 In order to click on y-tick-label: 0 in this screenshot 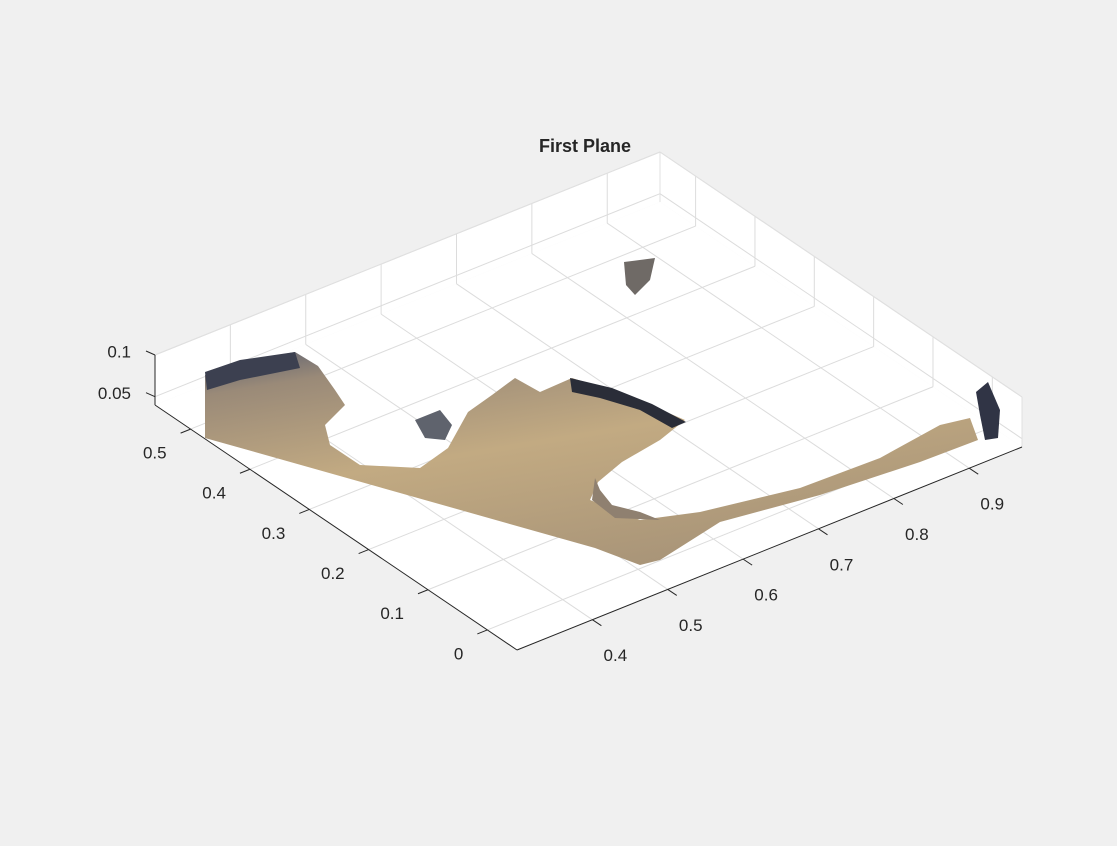, I will do `click(458, 653)`.